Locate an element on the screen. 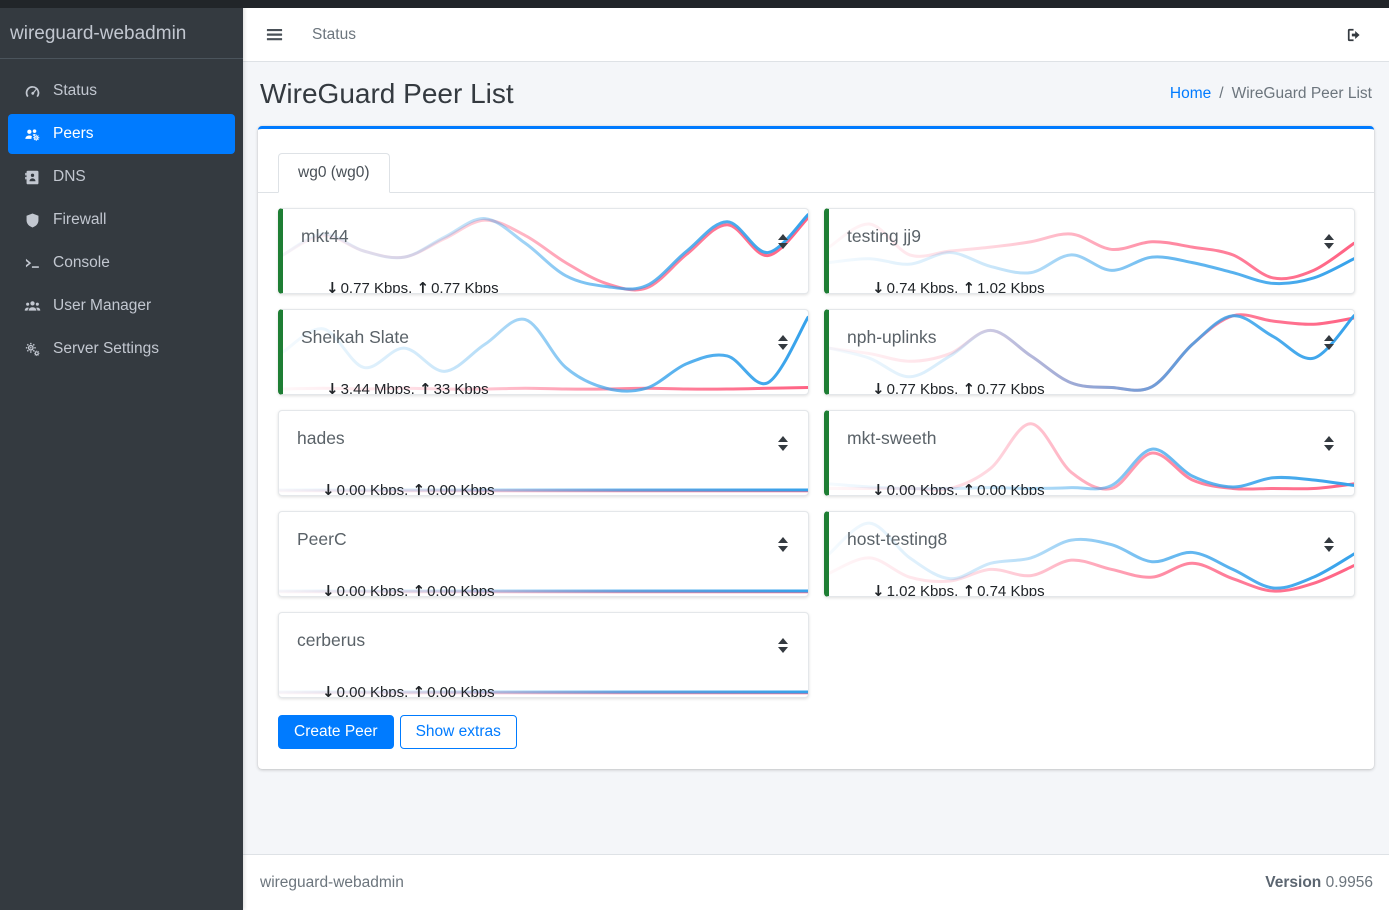 This screenshot has height=910, width=1389. show-extras-button: Show extras is located at coordinates (458, 732).